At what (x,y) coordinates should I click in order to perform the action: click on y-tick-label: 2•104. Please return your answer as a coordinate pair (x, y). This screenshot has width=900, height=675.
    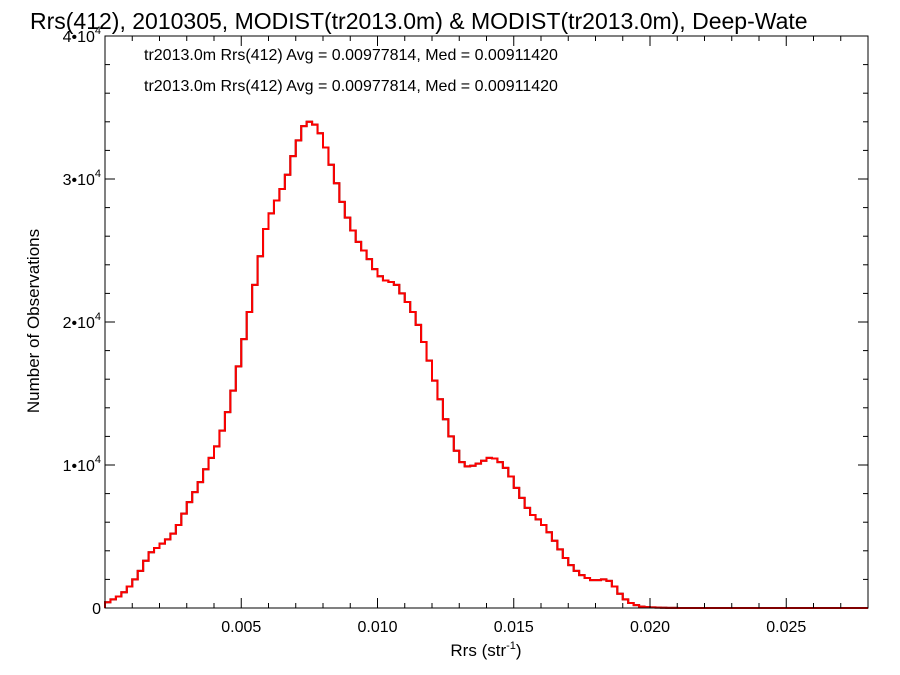
    Looking at the image, I should click on (82, 321).